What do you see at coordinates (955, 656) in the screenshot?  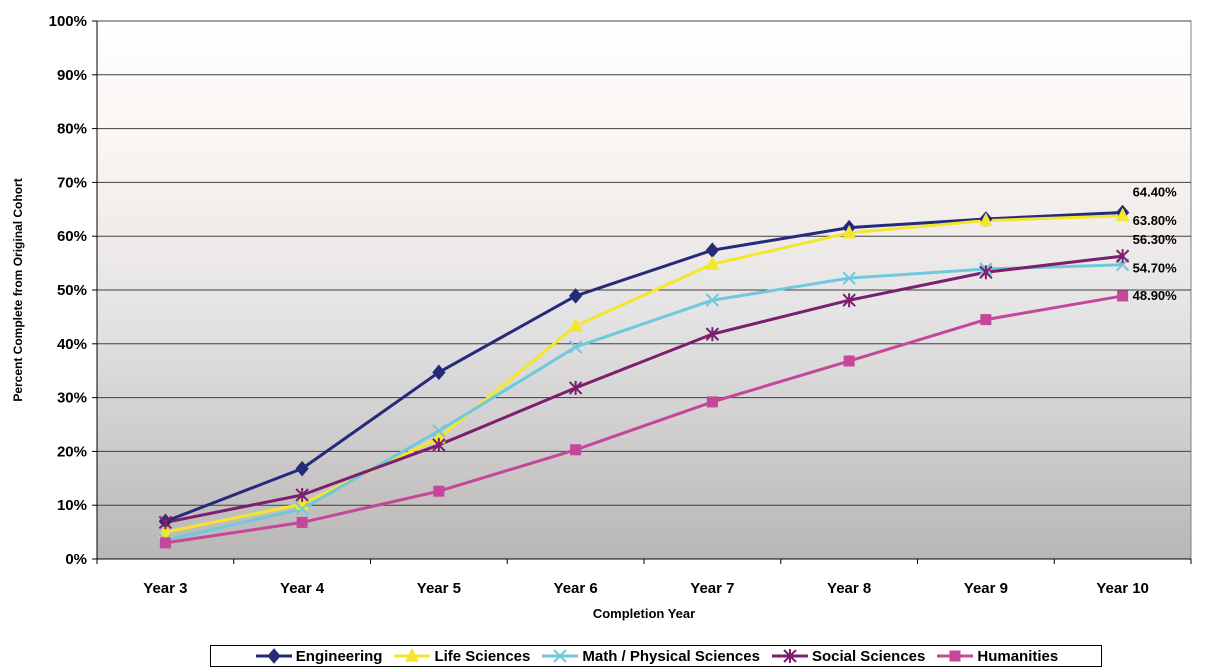 I see `legend-swatch-humanities` at bounding box center [955, 656].